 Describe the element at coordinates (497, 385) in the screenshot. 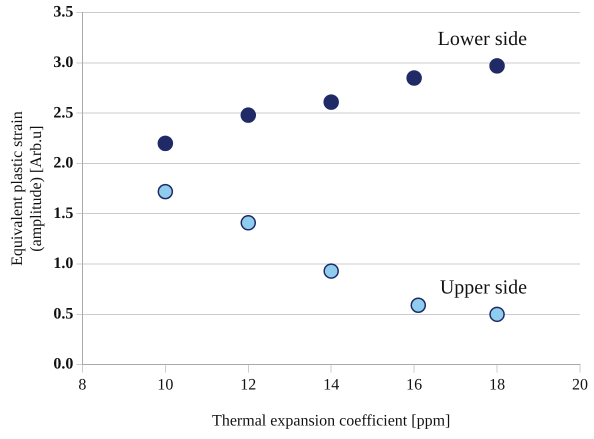

I see `x-tick-label: 18` at that location.